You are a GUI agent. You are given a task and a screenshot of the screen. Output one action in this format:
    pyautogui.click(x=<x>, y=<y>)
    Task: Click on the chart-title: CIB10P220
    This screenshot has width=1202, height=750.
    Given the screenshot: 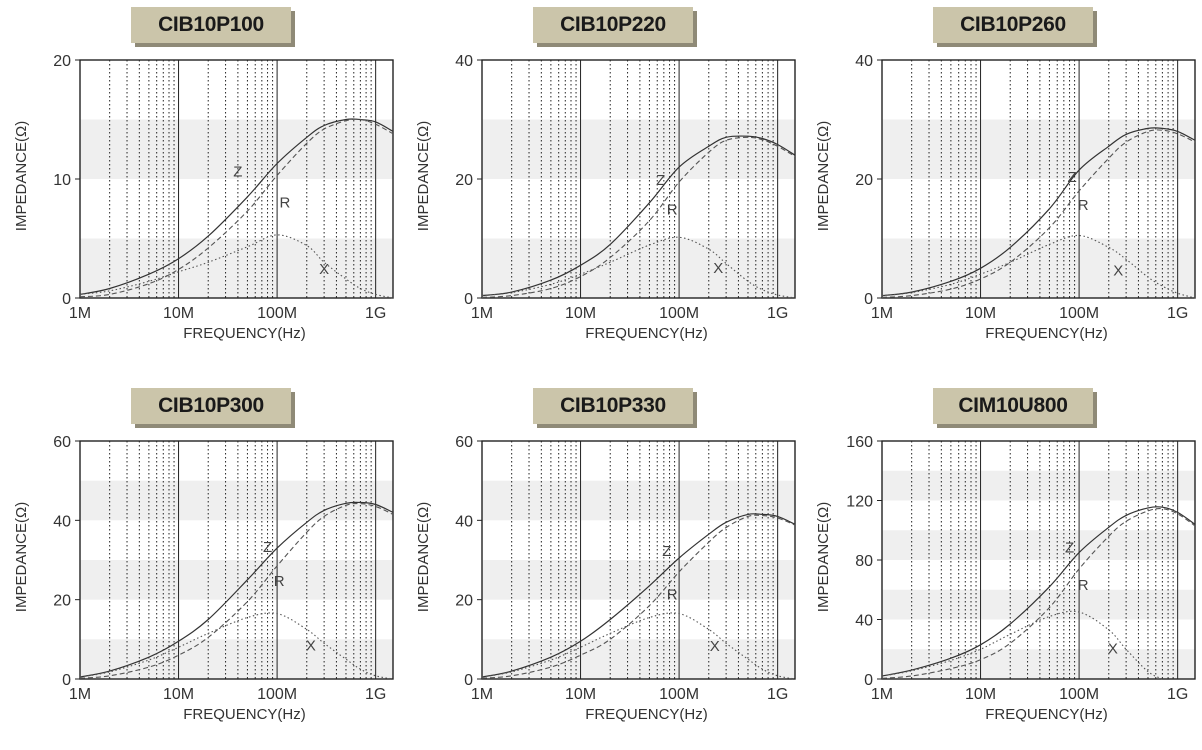 What is the action you would take?
    pyautogui.click(x=613, y=25)
    